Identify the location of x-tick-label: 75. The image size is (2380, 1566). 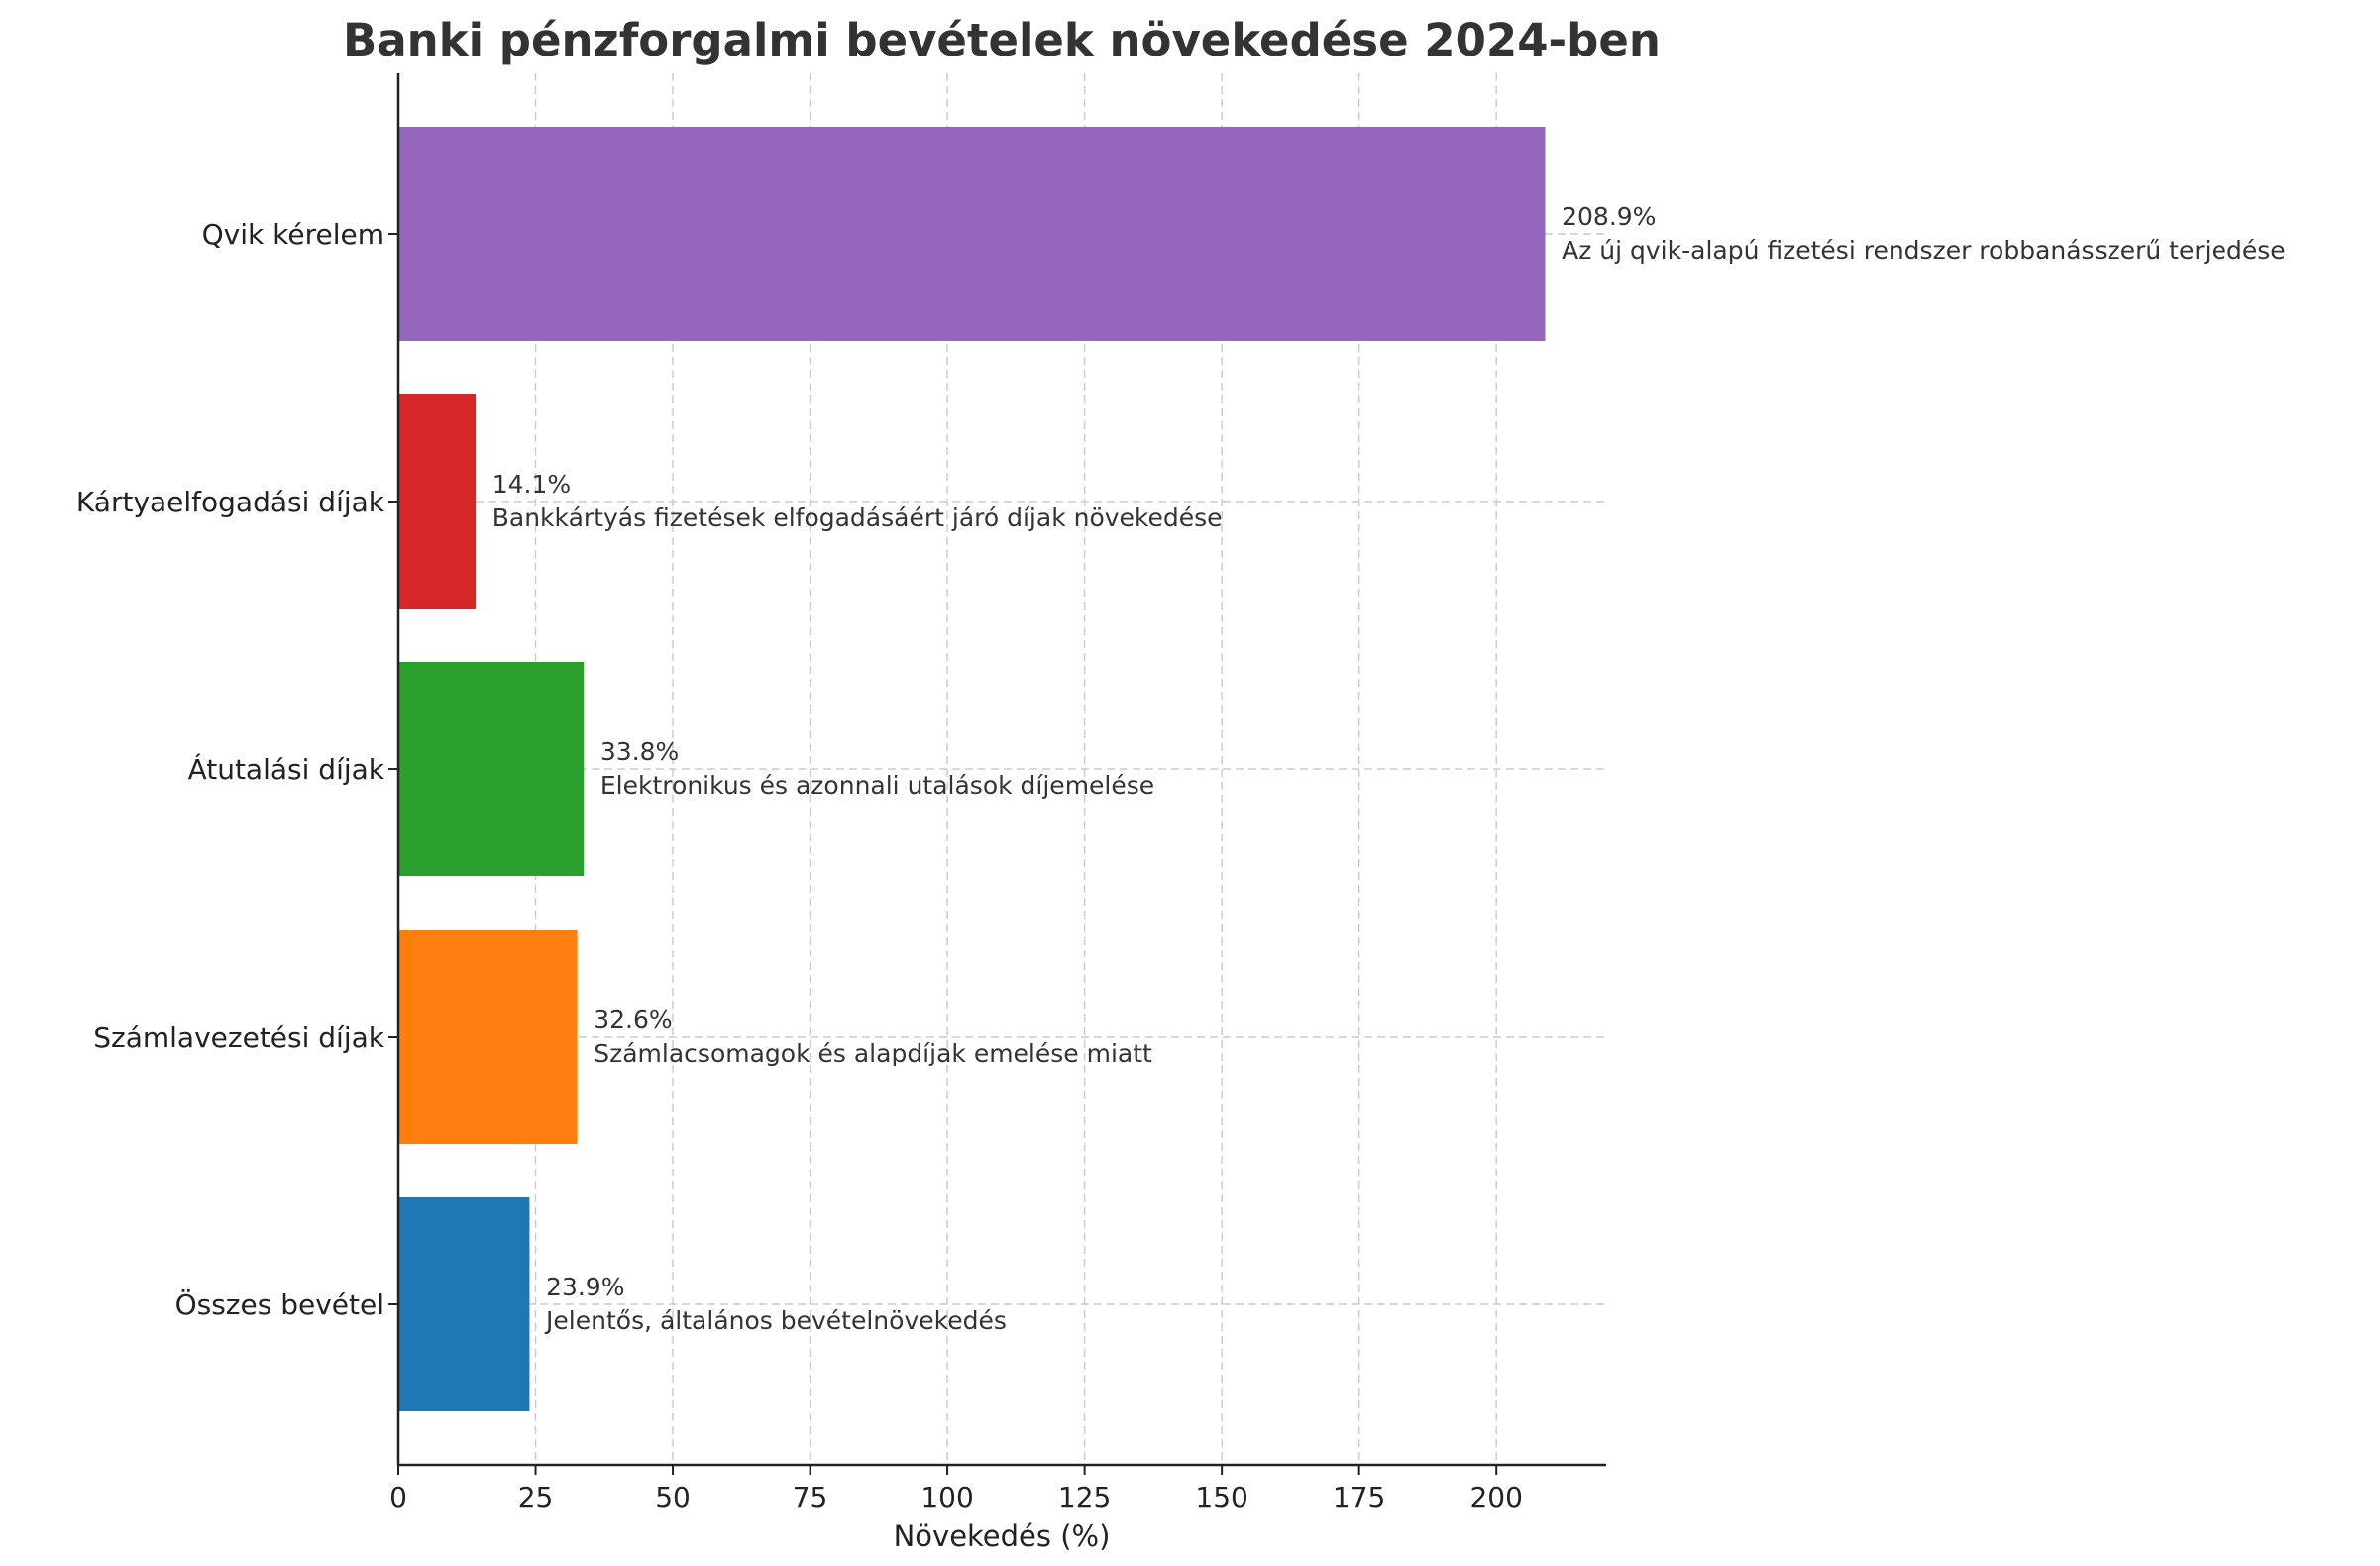
(810, 1497).